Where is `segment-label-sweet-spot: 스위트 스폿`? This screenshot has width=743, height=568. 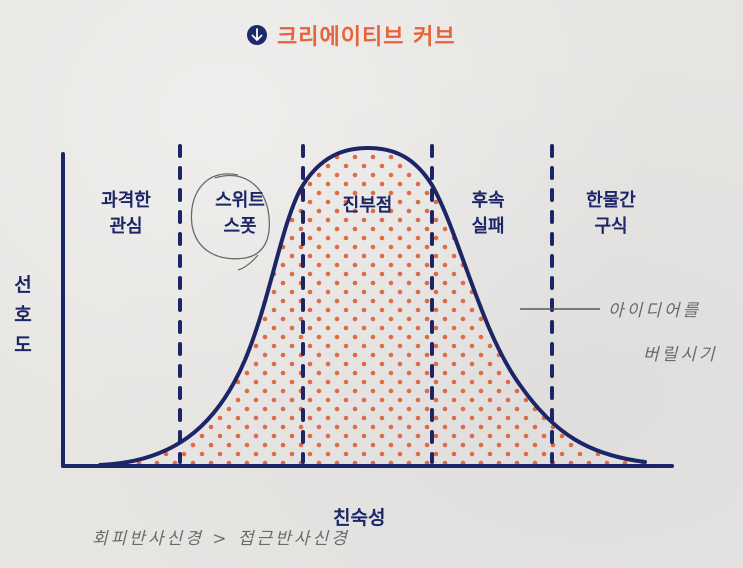
segment-label-sweet-spot: 스위트 스폿 is located at coordinates (240, 213).